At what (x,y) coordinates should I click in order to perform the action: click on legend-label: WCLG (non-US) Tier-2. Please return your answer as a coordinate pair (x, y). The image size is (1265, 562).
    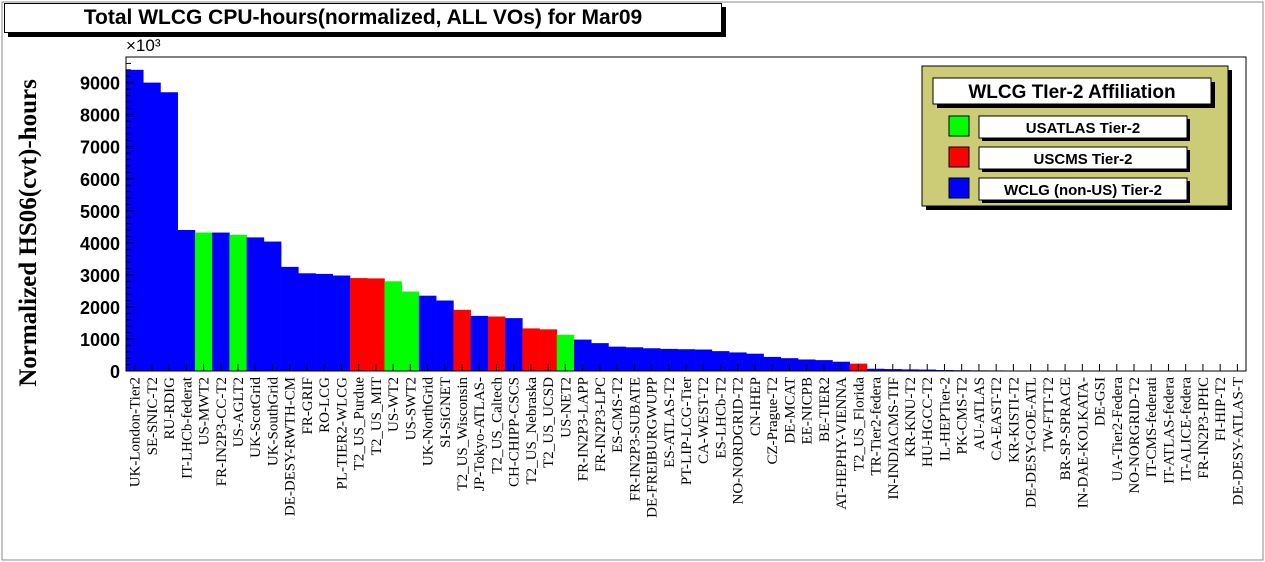
    Looking at the image, I should click on (1083, 190).